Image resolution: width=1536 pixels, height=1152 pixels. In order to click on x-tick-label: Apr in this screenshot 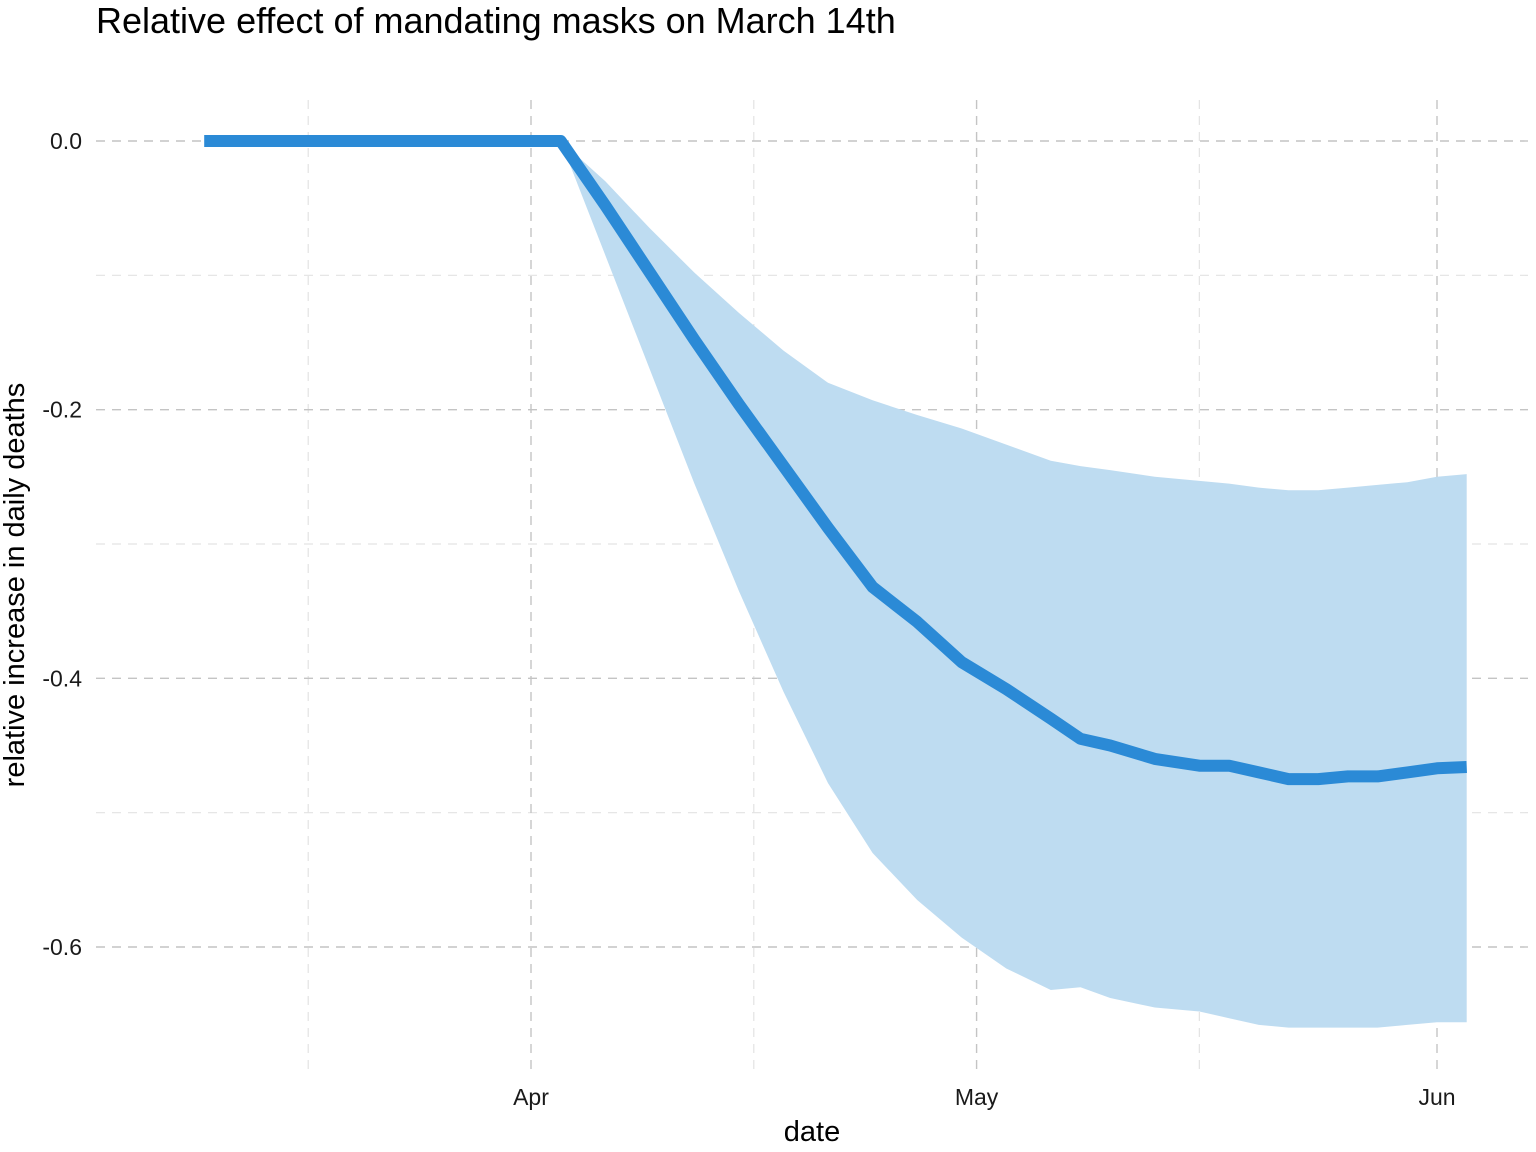, I will do `click(531, 1097)`.